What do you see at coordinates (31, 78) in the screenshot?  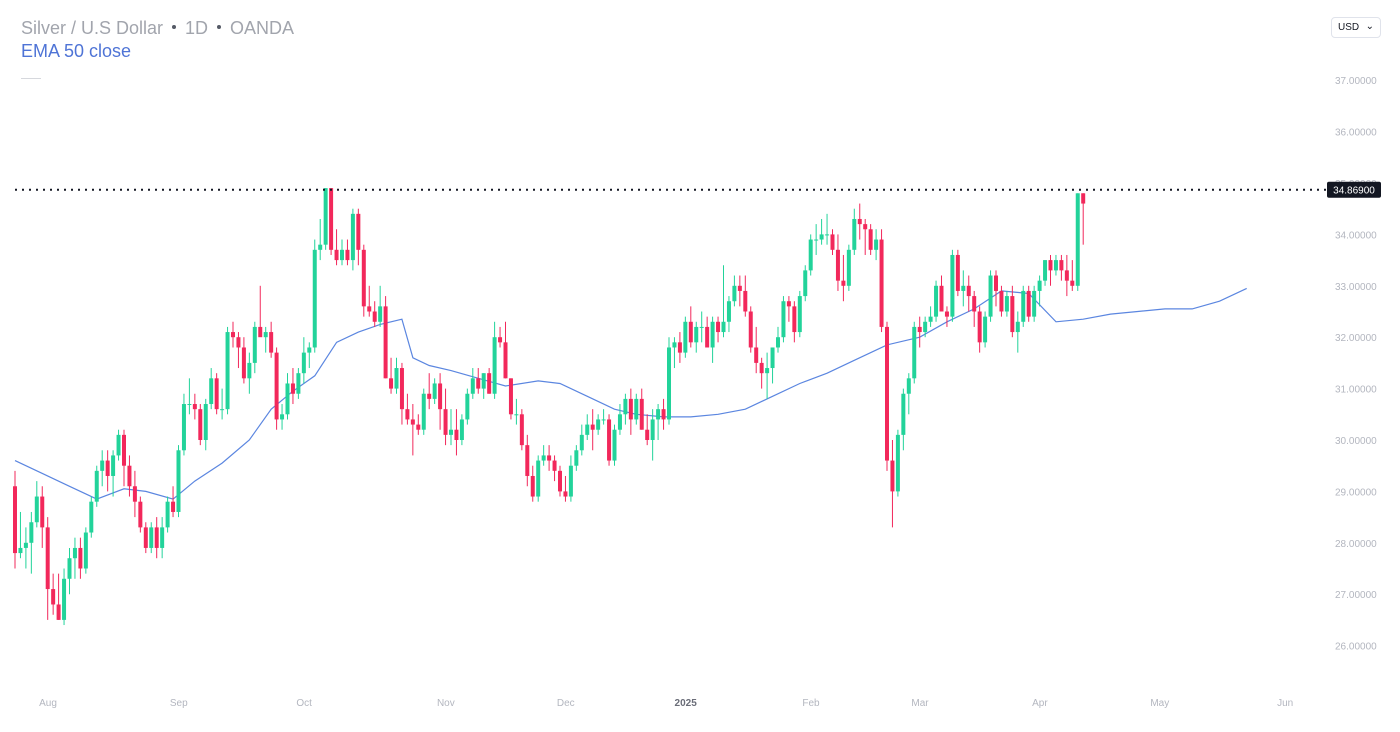 I see `legend-collapse-handle` at bounding box center [31, 78].